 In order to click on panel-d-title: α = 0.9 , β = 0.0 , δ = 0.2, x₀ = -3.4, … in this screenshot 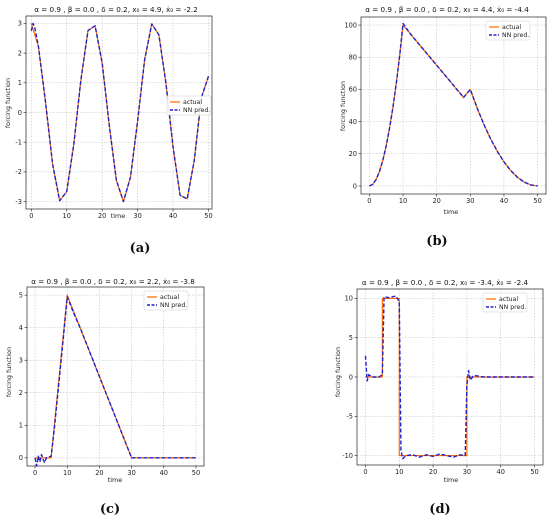, I will do `click(445, 282)`.